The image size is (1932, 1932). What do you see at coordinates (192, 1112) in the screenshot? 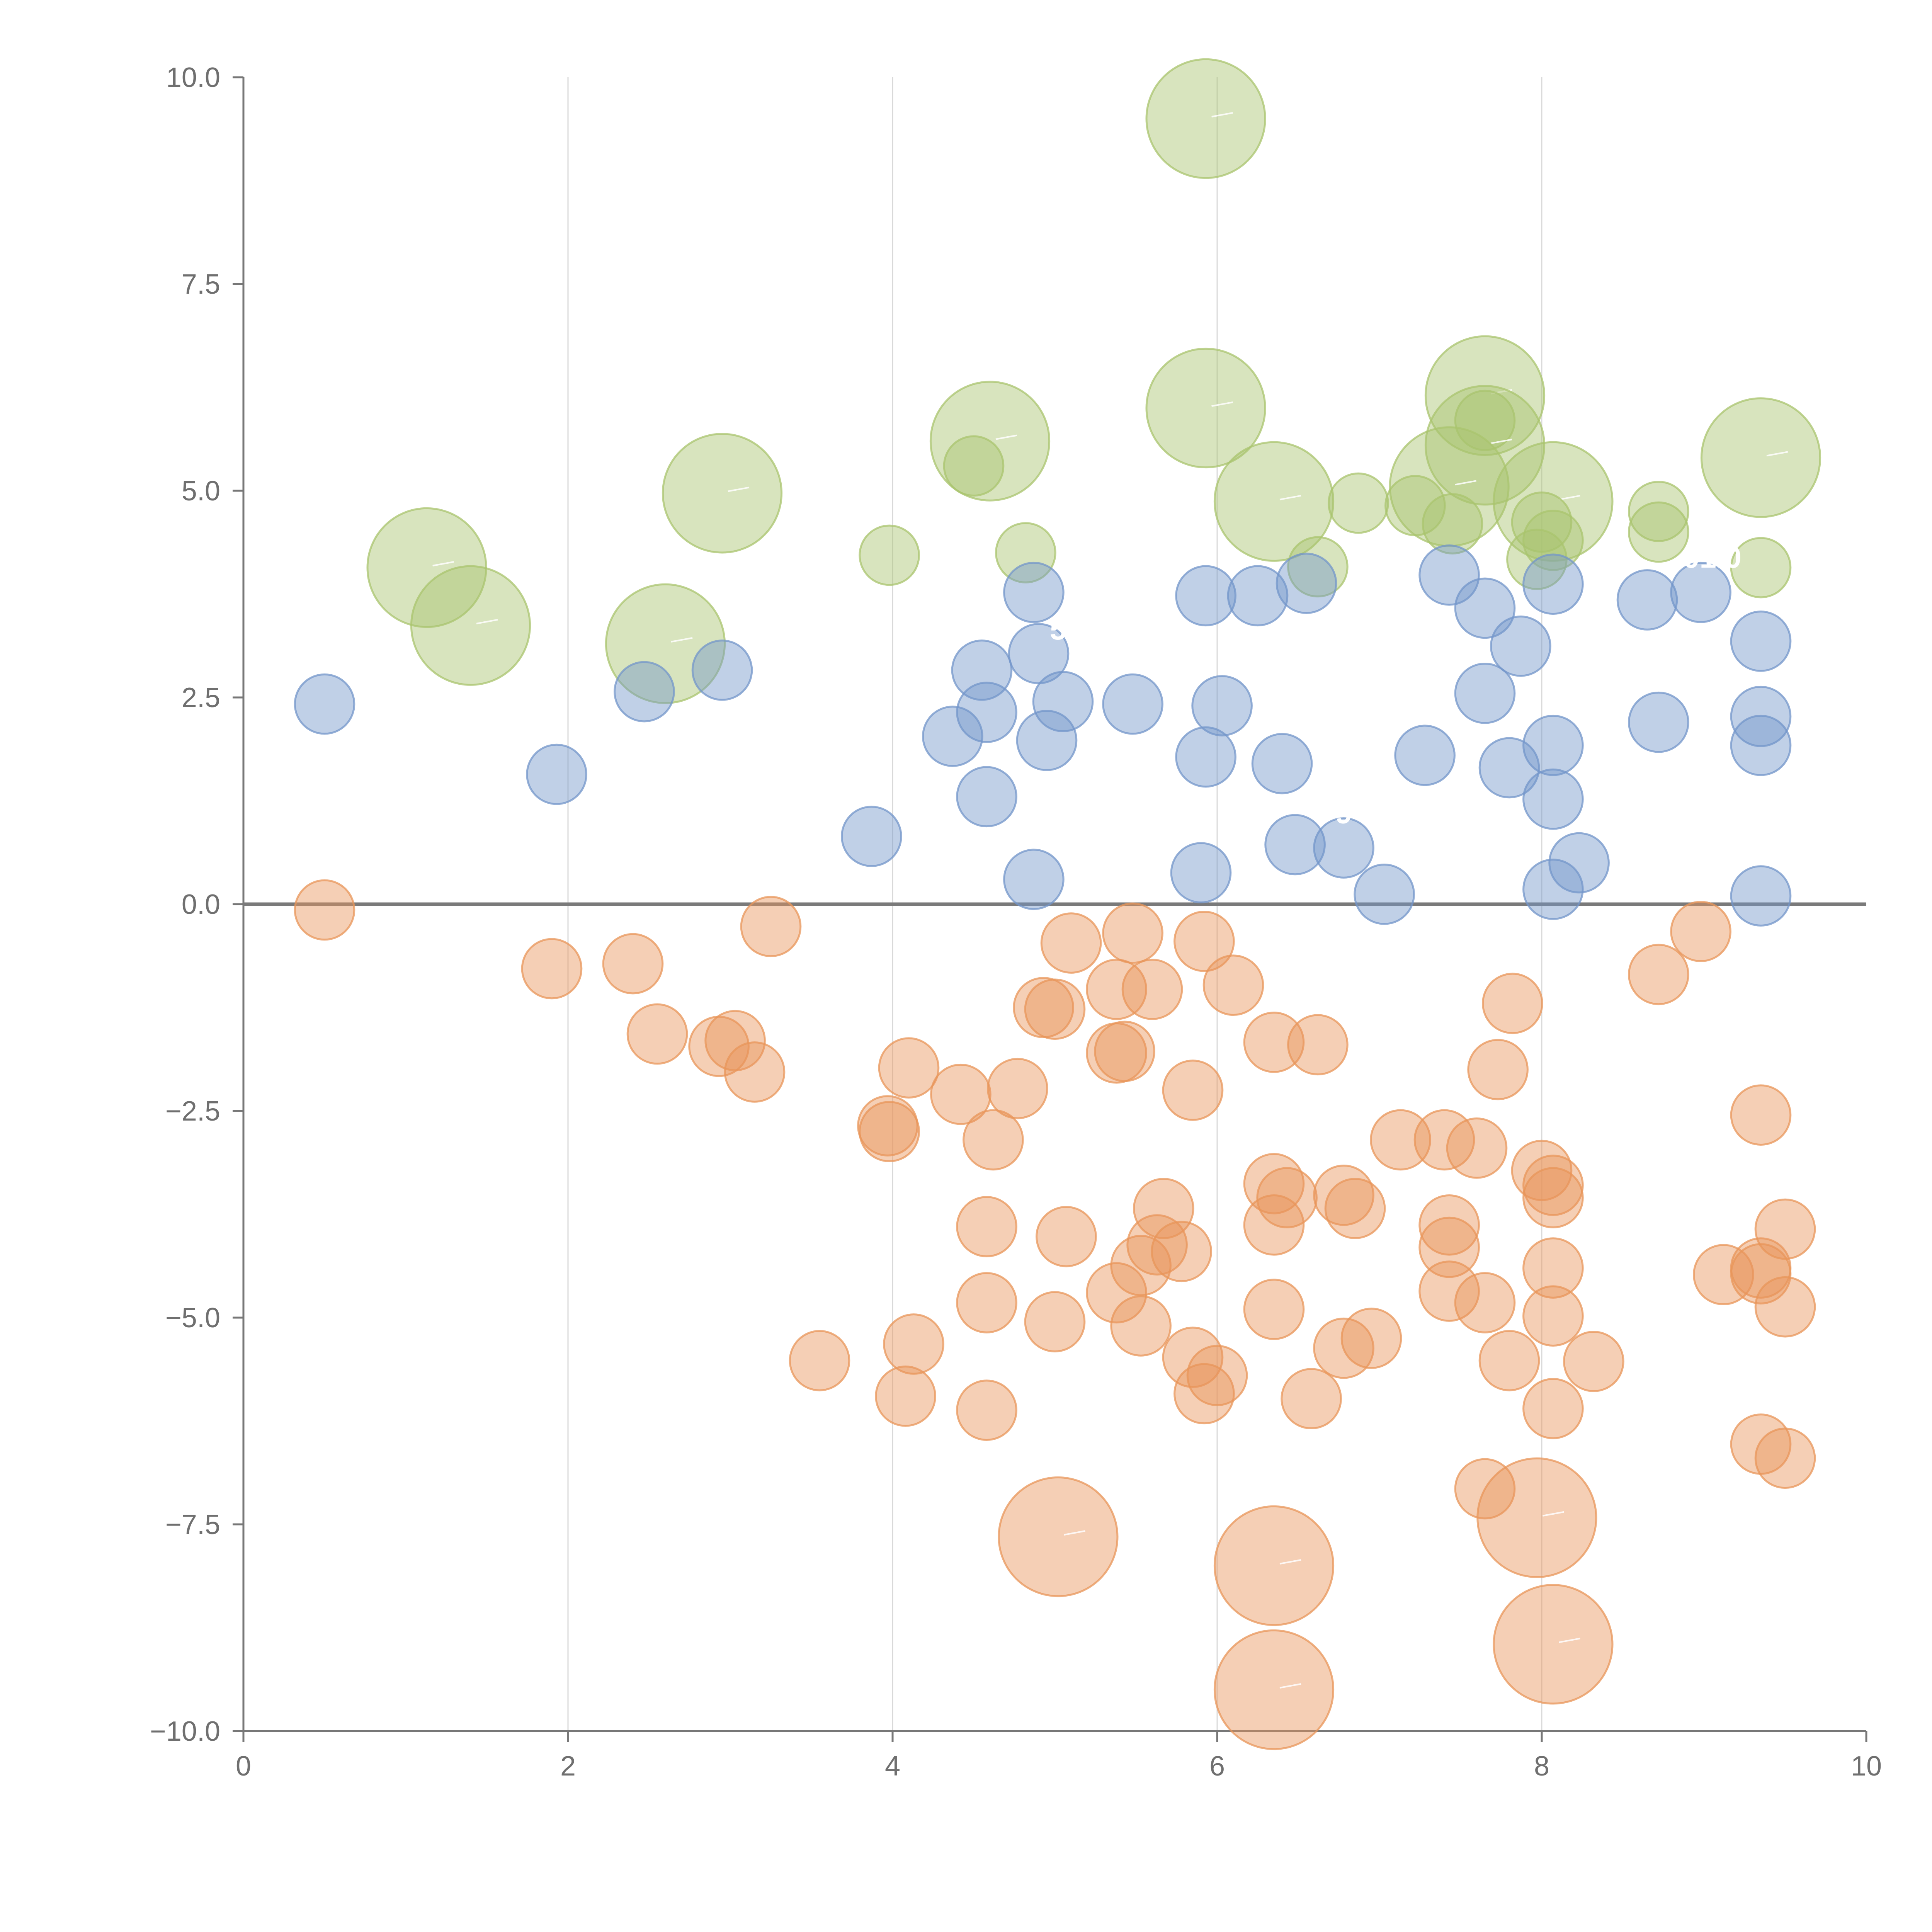
I see `y-tick-label: −2.5` at bounding box center [192, 1112].